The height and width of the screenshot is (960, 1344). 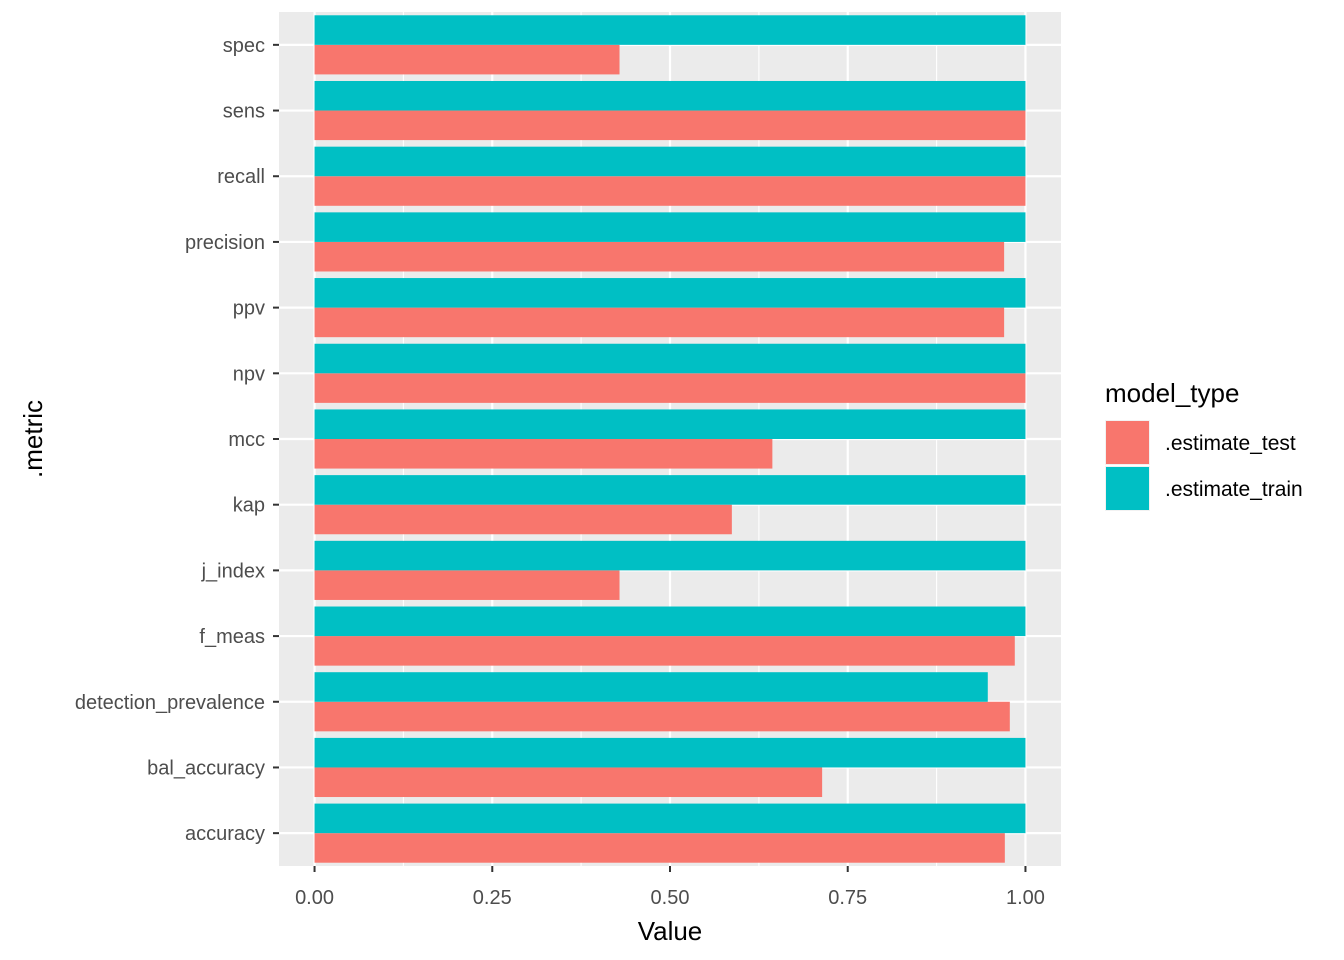 What do you see at coordinates (33, 439) in the screenshot?
I see `y-axis-title: .metric` at bounding box center [33, 439].